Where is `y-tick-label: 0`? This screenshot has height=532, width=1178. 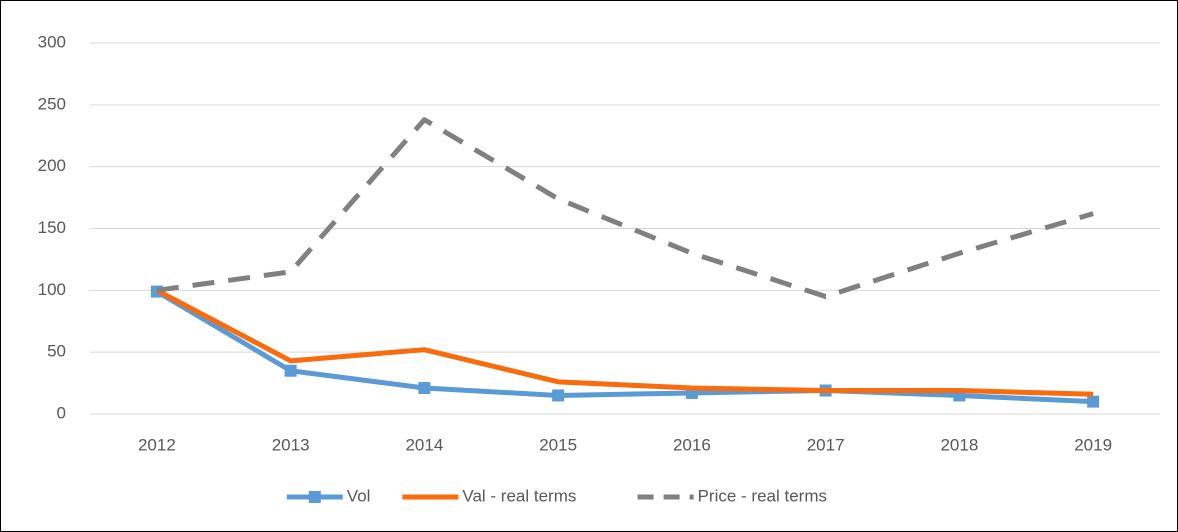
y-tick-label: 0 is located at coordinates (61, 412).